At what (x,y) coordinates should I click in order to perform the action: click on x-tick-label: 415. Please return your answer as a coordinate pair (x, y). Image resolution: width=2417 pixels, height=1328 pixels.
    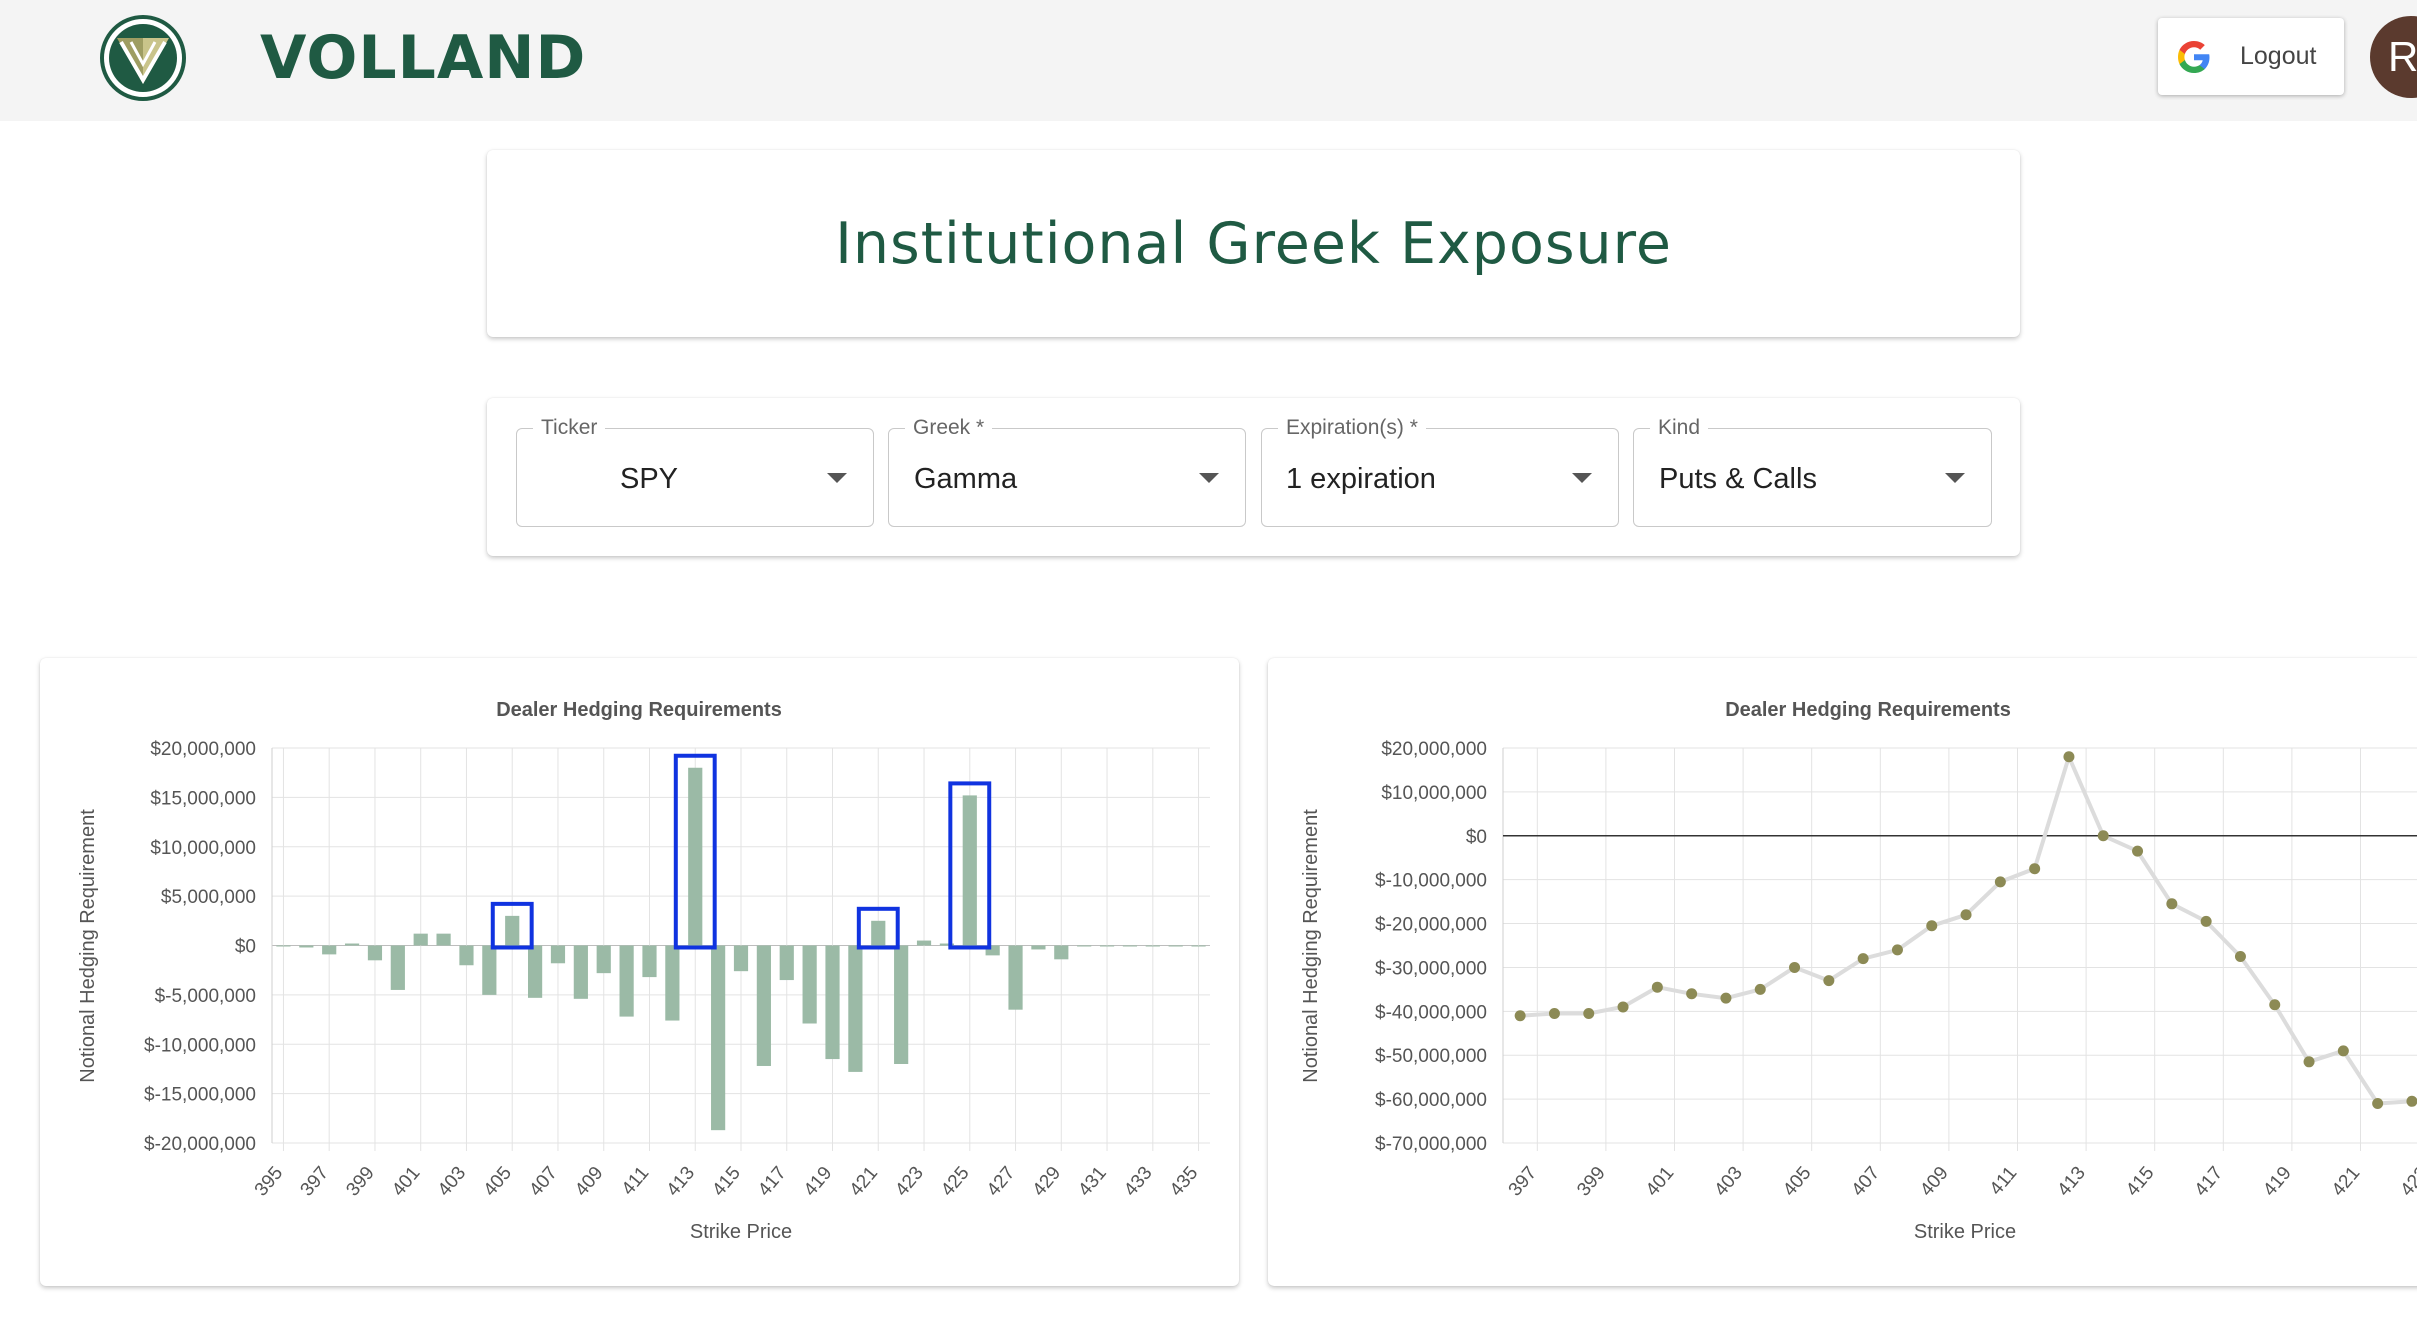
    Looking at the image, I should click on (2140, 1182).